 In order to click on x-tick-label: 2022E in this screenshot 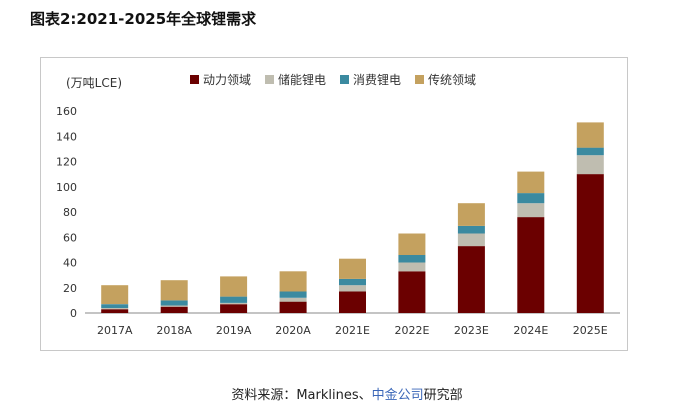, I will do `click(411, 330)`.